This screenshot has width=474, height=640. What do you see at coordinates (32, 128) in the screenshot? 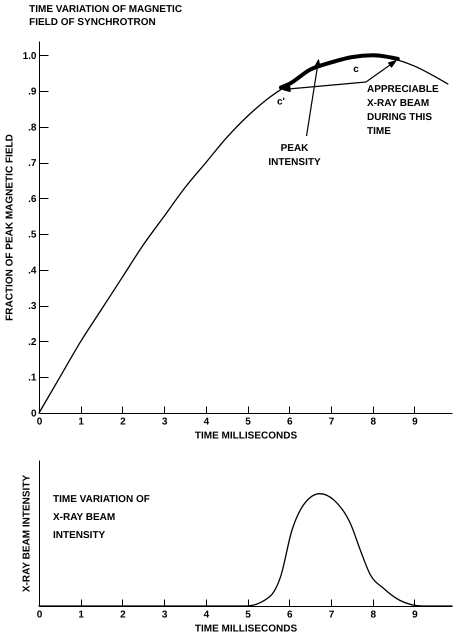
I see `y-tick-label: .8` at bounding box center [32, 128].